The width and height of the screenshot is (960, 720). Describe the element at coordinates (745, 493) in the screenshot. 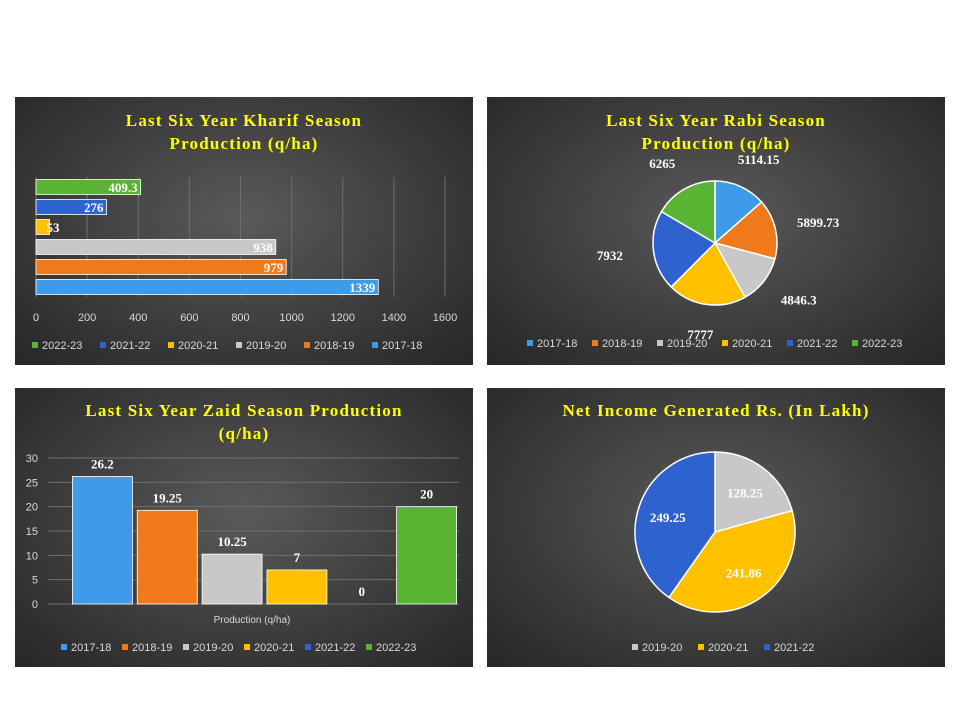

I see `data-label: 128.25` at that location.